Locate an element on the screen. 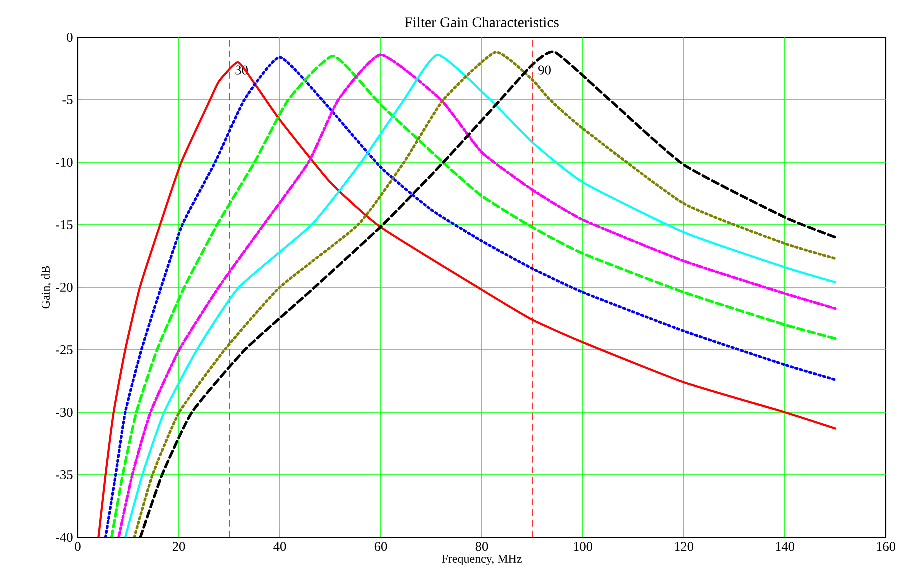 The image size is (913, 588). ref-line-label: 90 is located at coordinates (544, 70).